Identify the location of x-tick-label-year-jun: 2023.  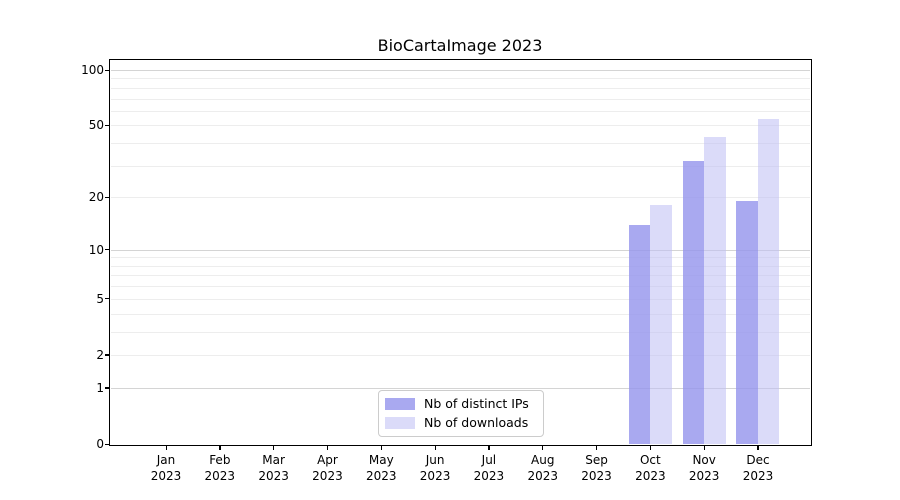
(435, 476).